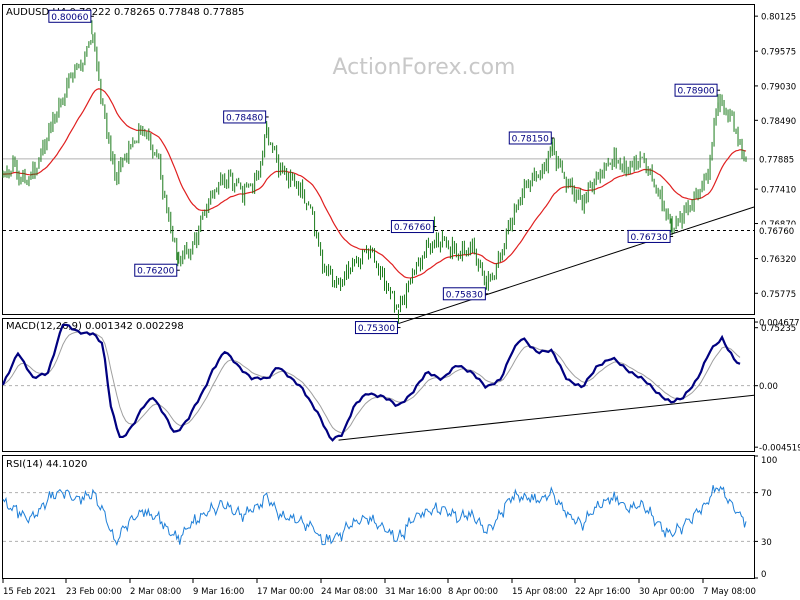 The height and width of the screenshot is (600, 800). Describe the element at coordinates (778, 87) in the screenshot. I see `price-y-tick-label: 0.79030` at that location.